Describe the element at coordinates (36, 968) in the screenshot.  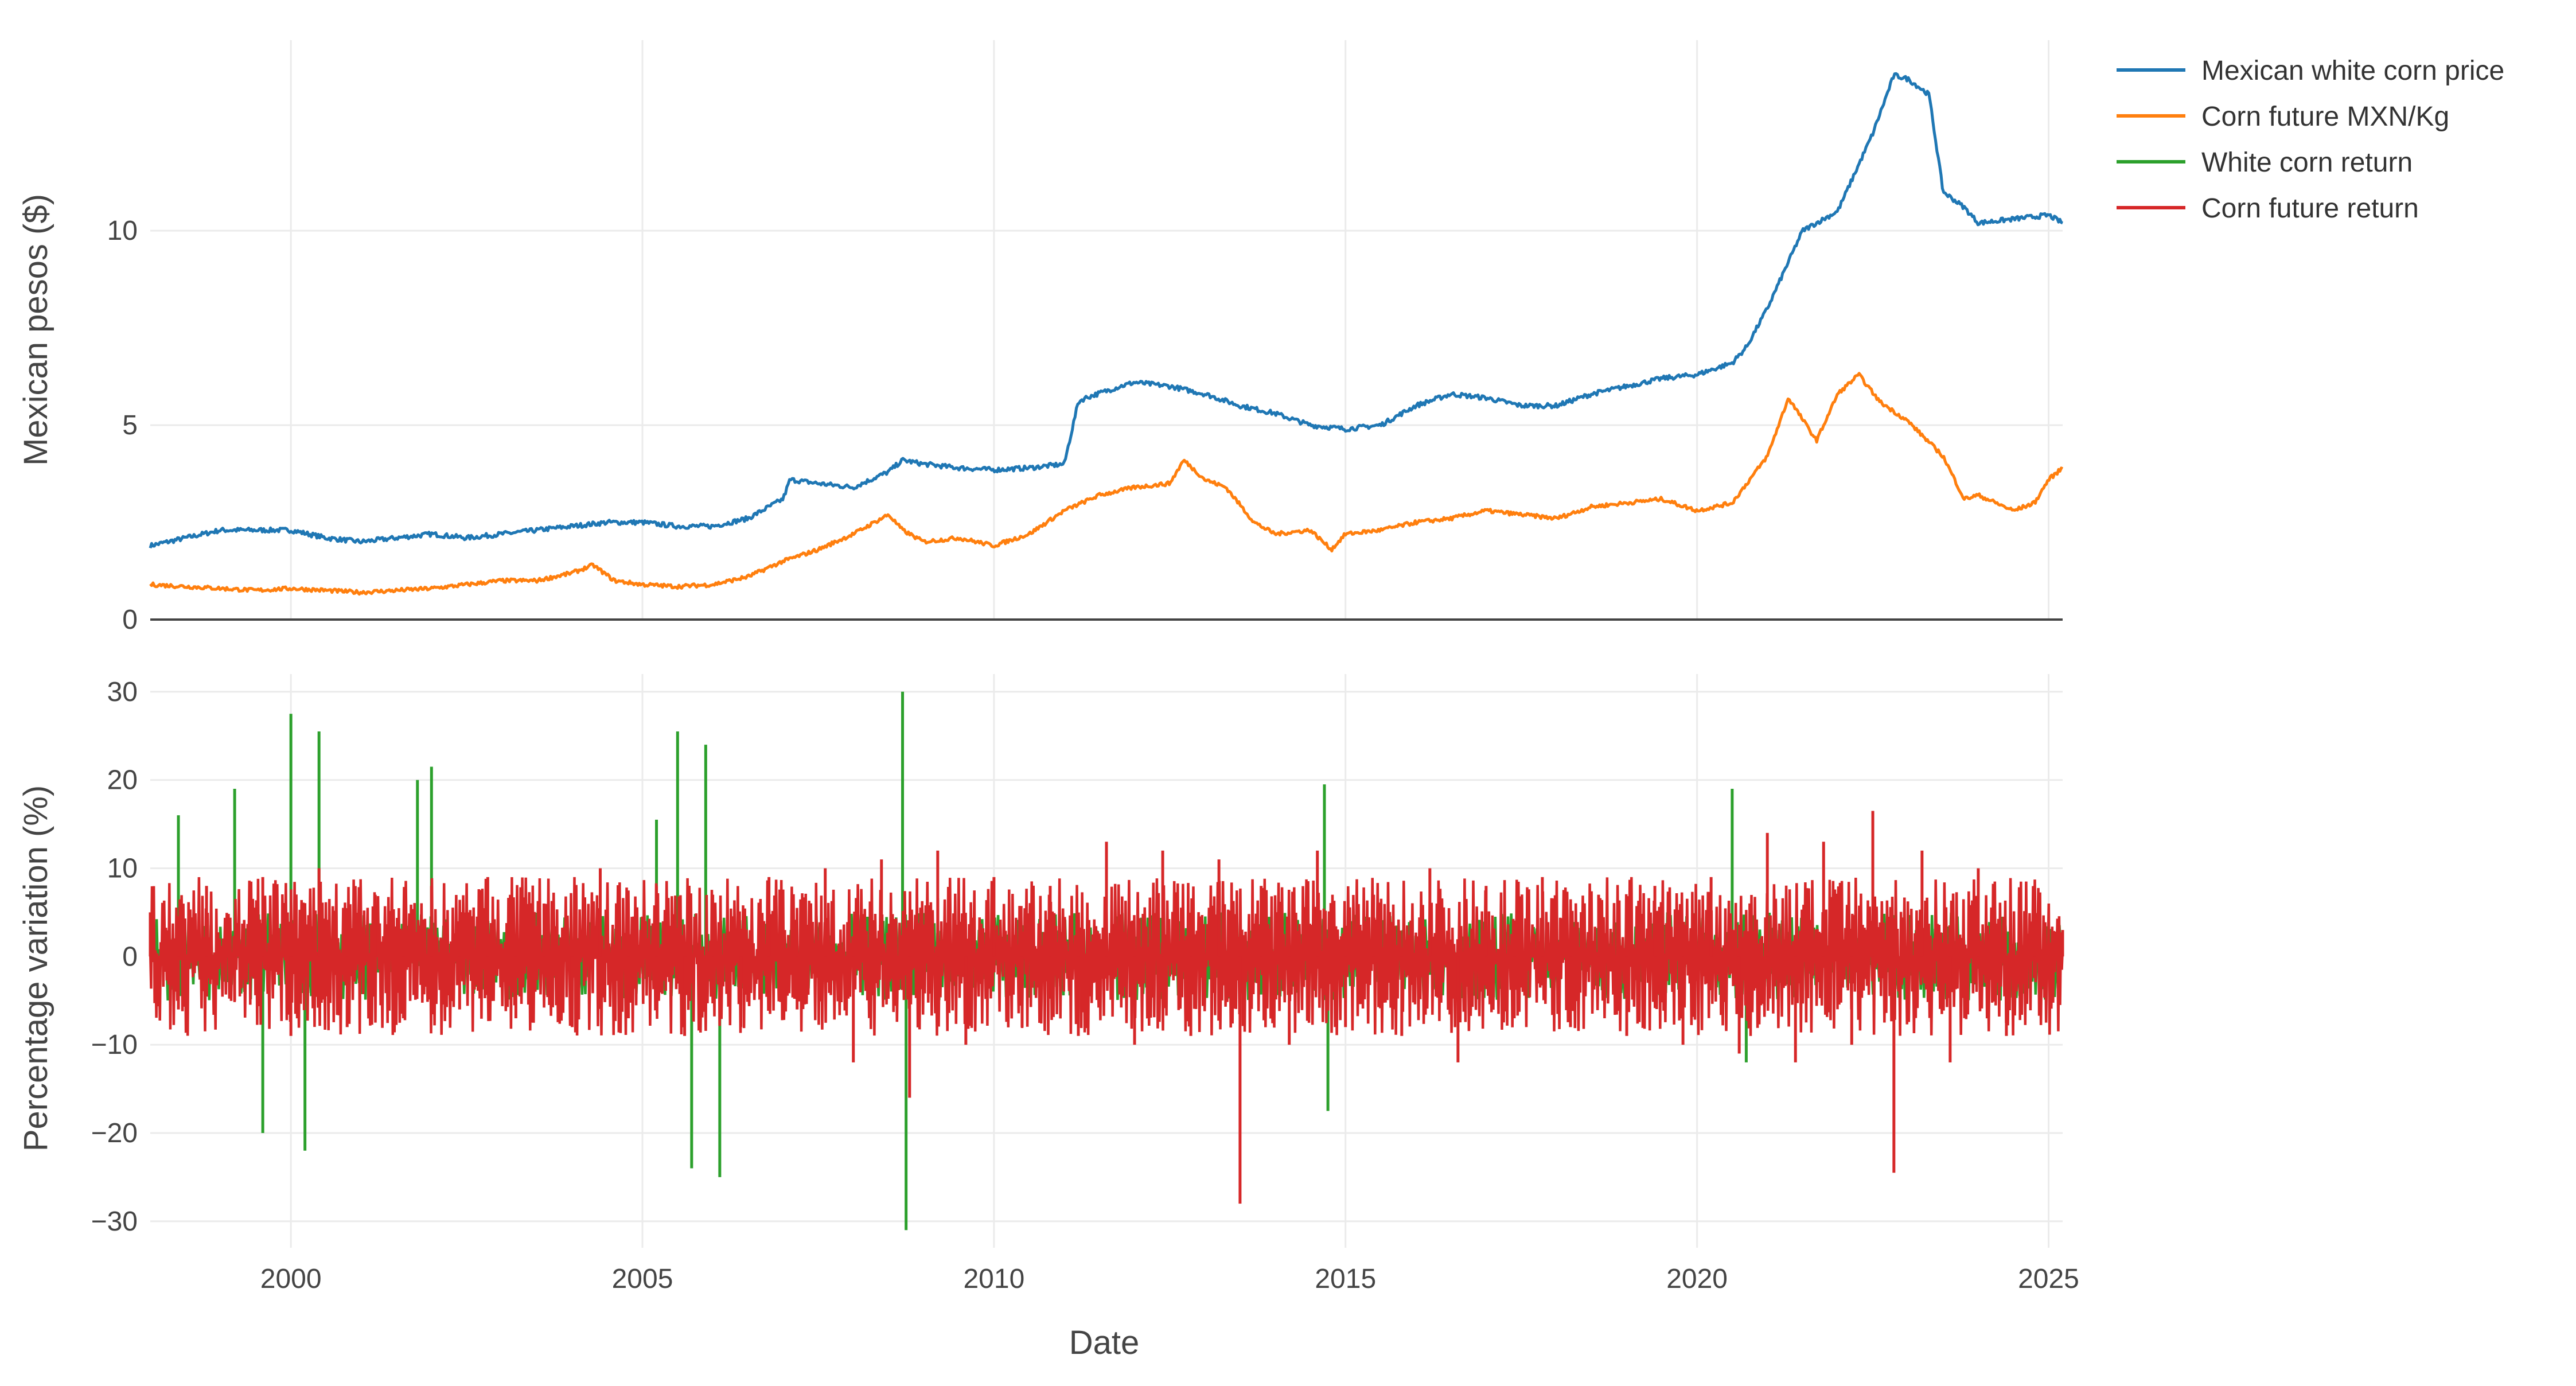
I see `bottom-y-axis-title: Percentage variation (%)` at that location.